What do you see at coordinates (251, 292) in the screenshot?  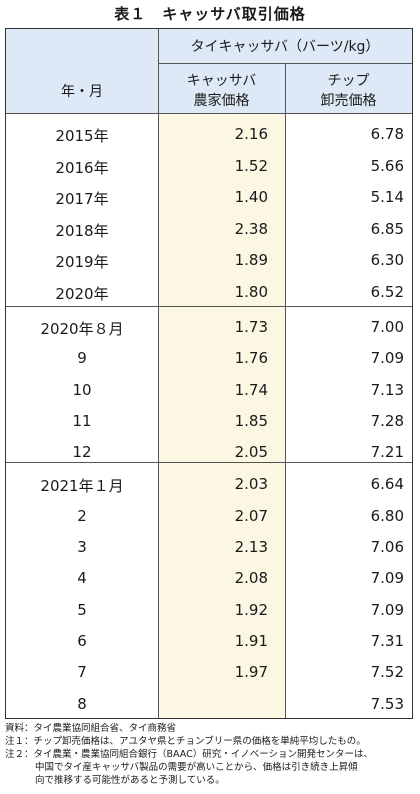 I see `row-farm-price: 1.80` at bounding box center [251, 292].